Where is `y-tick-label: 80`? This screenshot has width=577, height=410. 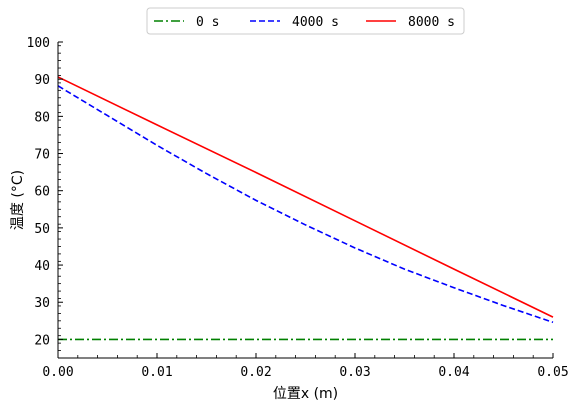 y-tick-label: 80 is located at coordinates (42, 117).